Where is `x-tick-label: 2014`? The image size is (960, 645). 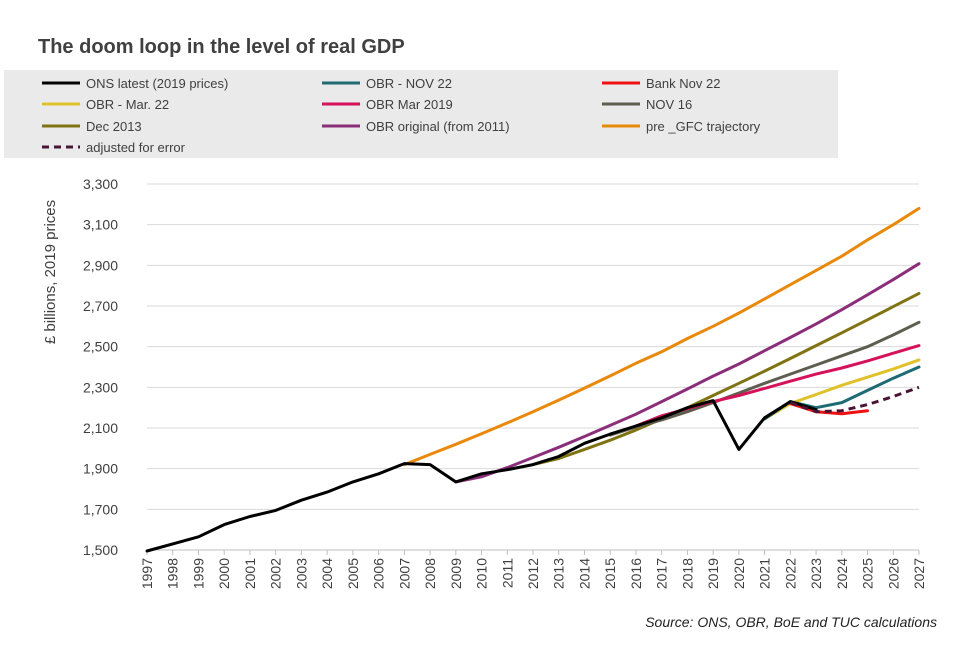 x-tick-label: 2014 is located at coordinates (584, 573).